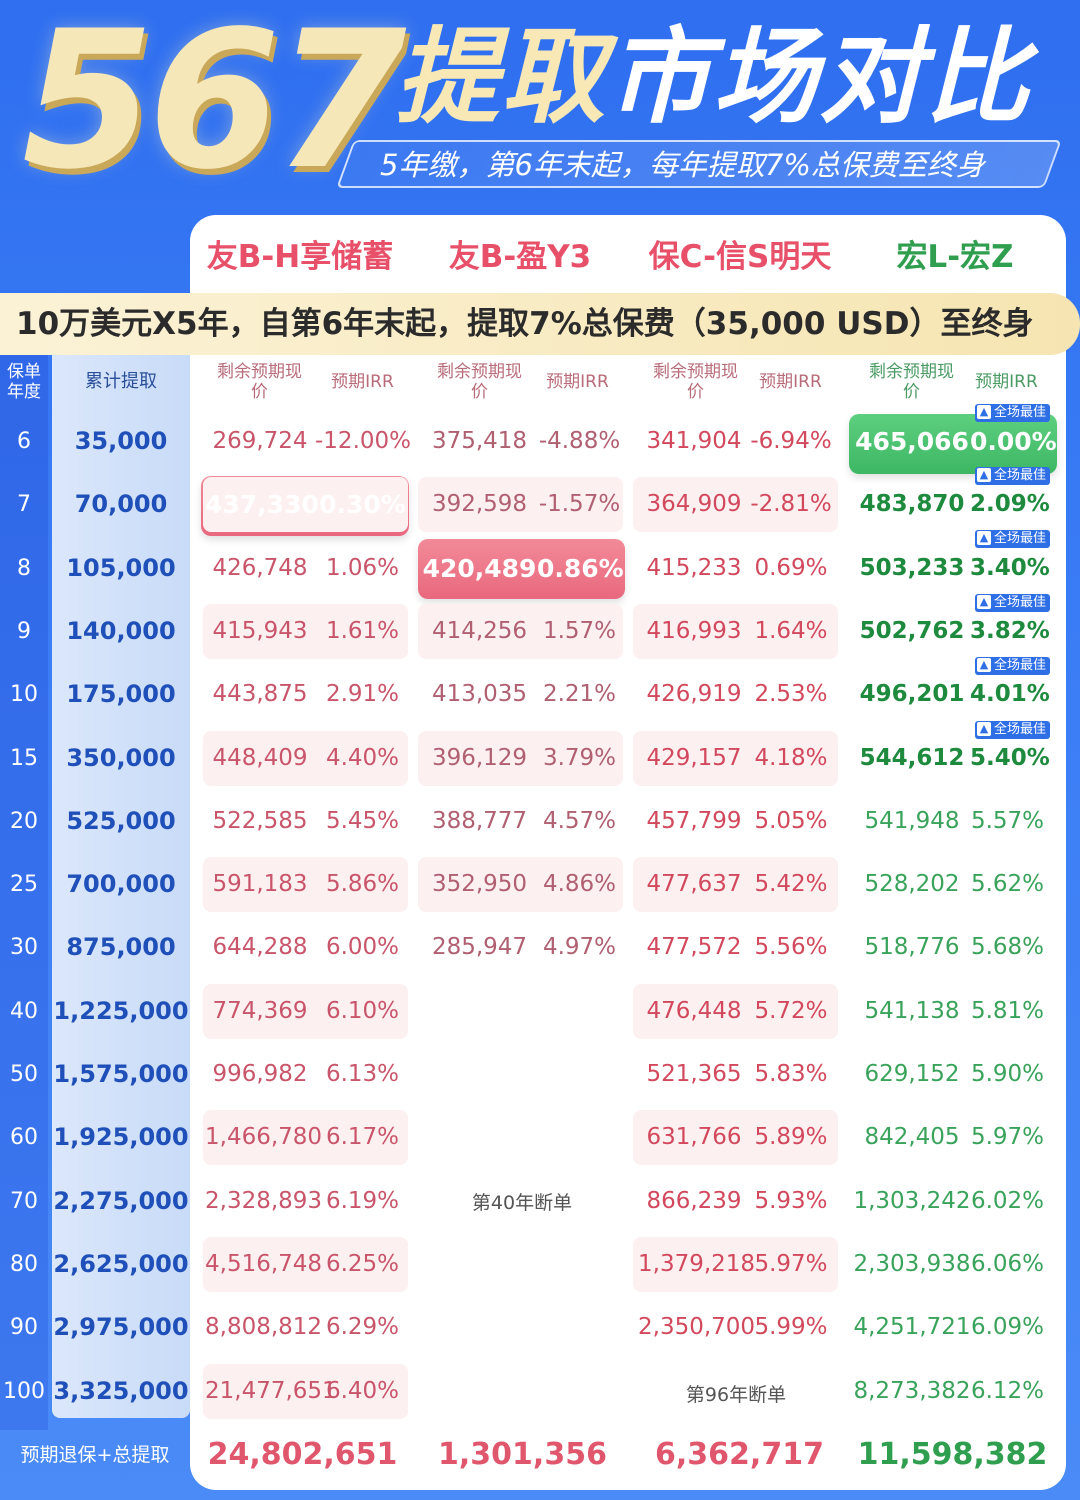 The height and width of the screenshot is (1500, 1080). What do you see at coordinates (791, 1264) in the screenshot?
I see `plan3-irr: 5.97%` at bounding box center [791, 1264].